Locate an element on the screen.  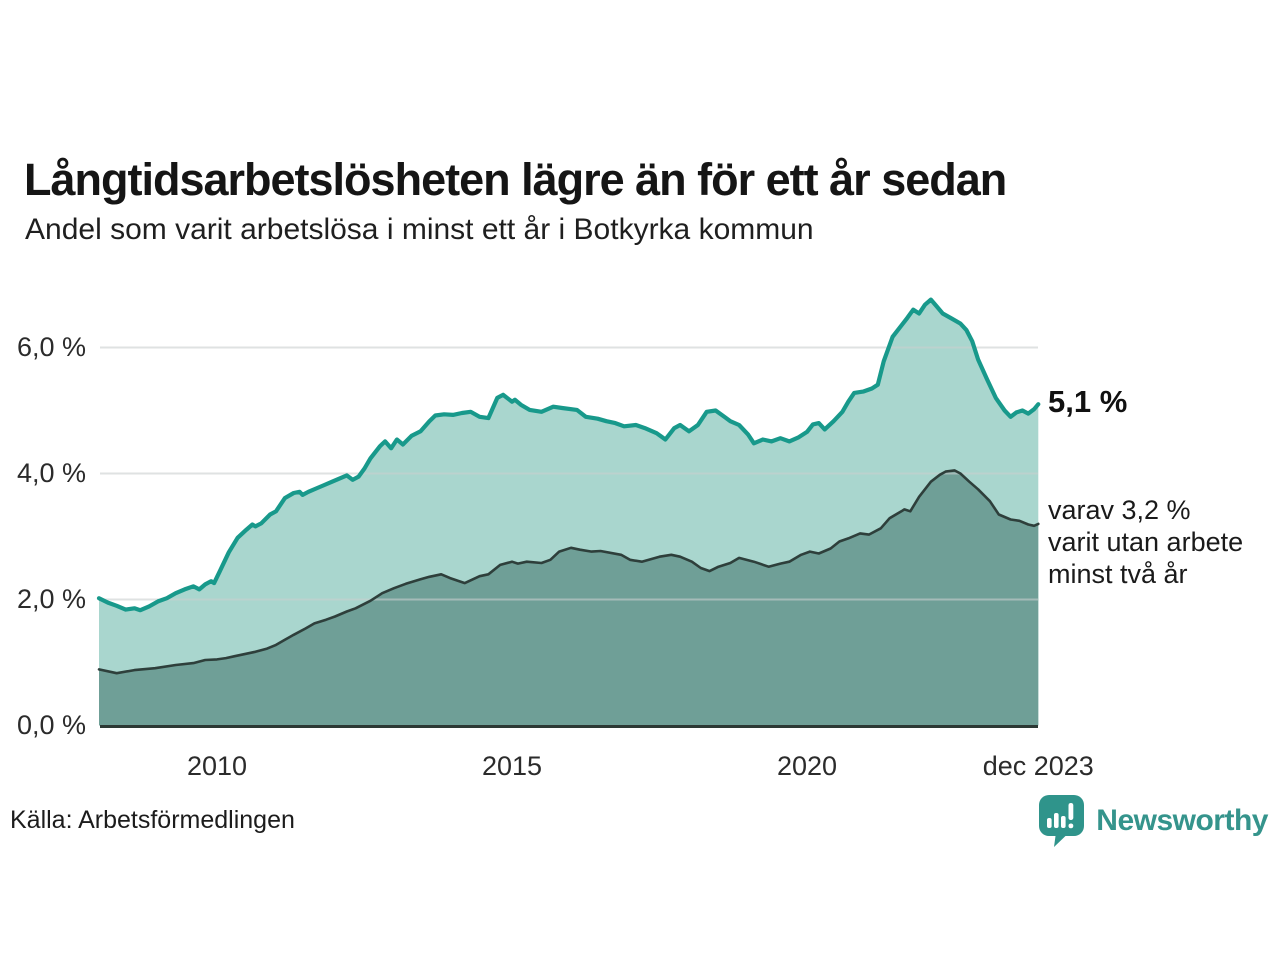
y-tick-label: 6,0 % is located at coordinates (51, 346).